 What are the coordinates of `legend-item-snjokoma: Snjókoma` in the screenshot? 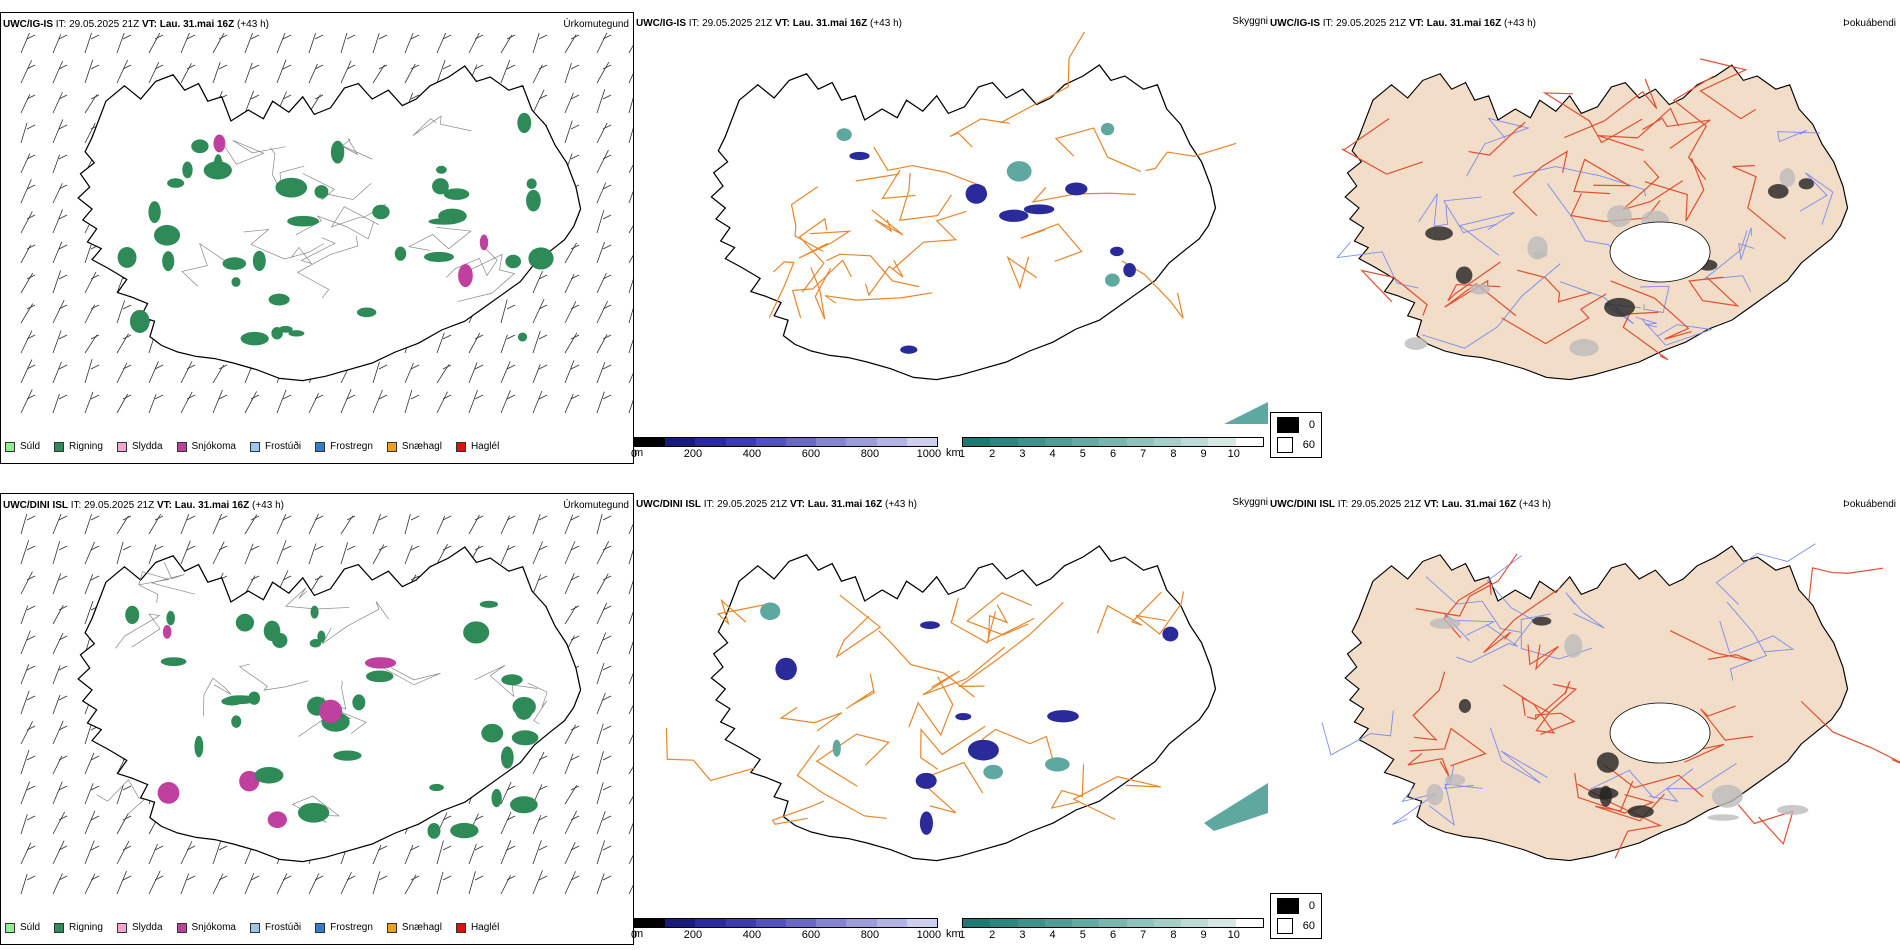 It's located at (206, 446).